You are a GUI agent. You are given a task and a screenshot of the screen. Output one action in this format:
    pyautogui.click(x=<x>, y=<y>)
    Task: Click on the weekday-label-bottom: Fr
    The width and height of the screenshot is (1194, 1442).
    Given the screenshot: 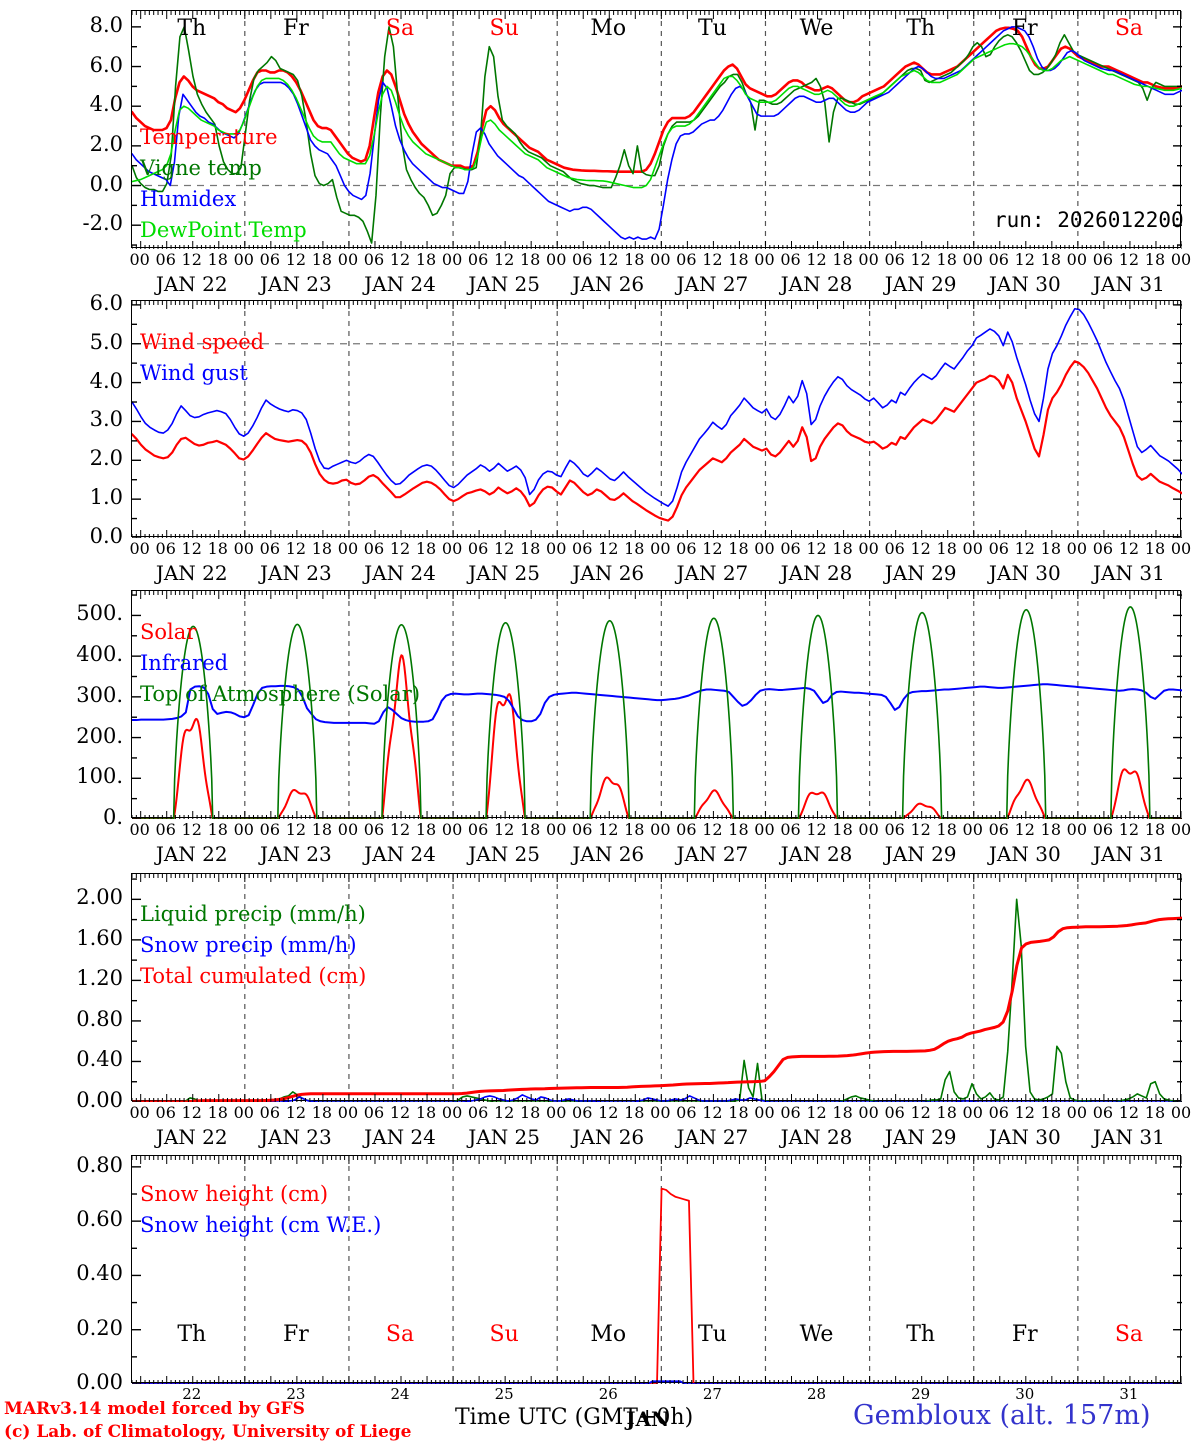 What is the action you would take?
    pyautogui.click(x=295, y=1334)
    